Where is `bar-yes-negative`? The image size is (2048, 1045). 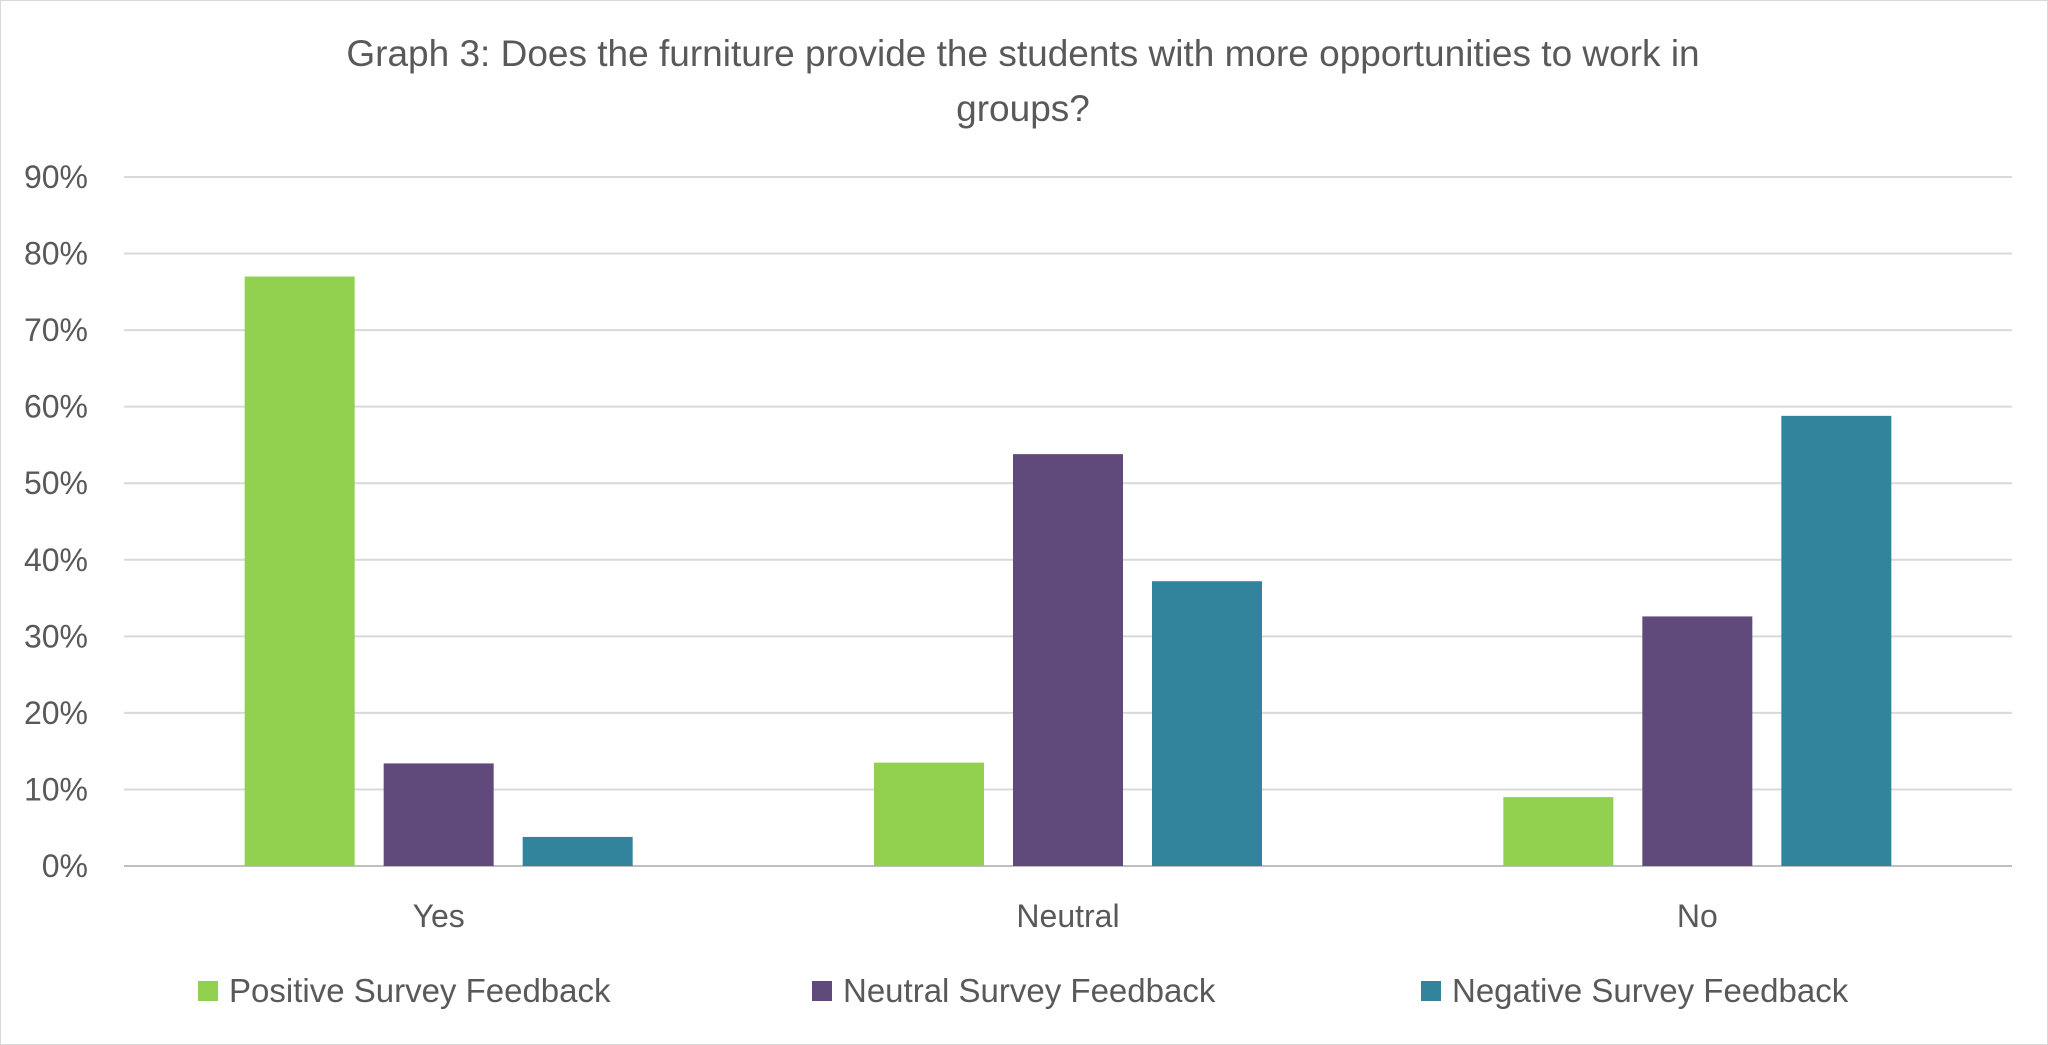
bar-yes-negative is located at coordinates (577, 851).